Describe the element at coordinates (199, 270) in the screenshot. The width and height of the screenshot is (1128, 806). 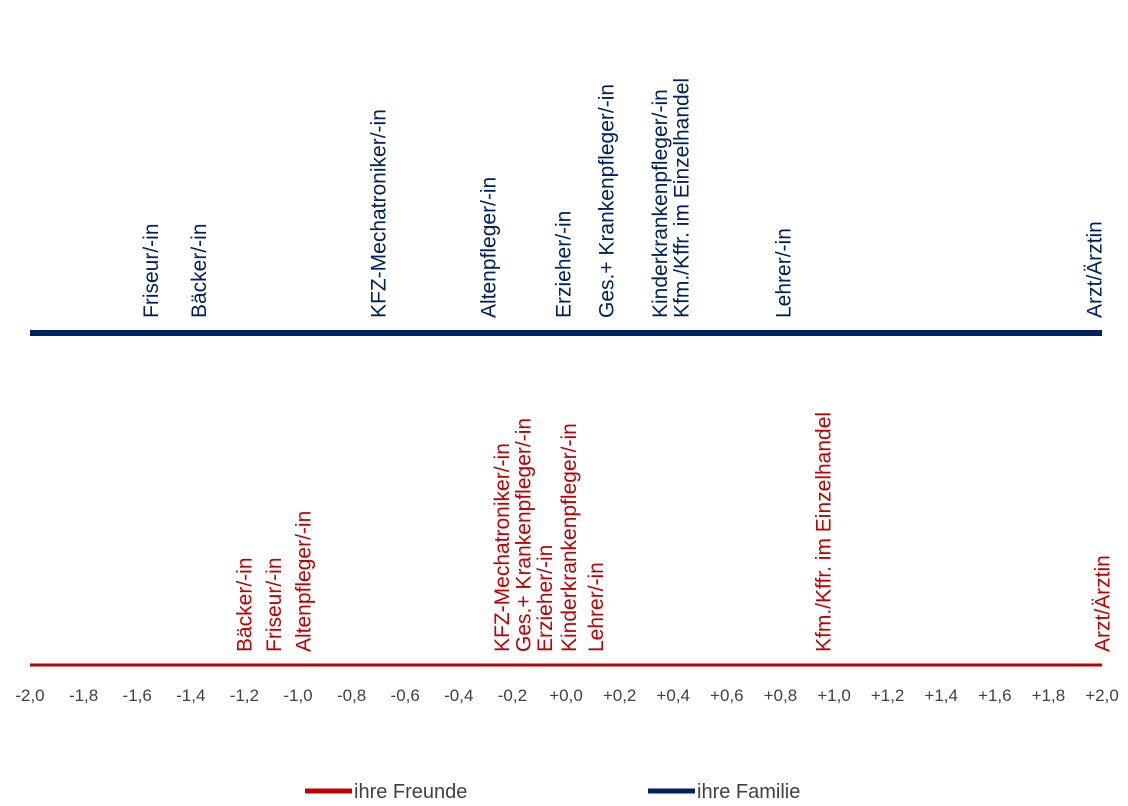
I see `family-label-b-cker-in: Bäcker/-in` at that location.